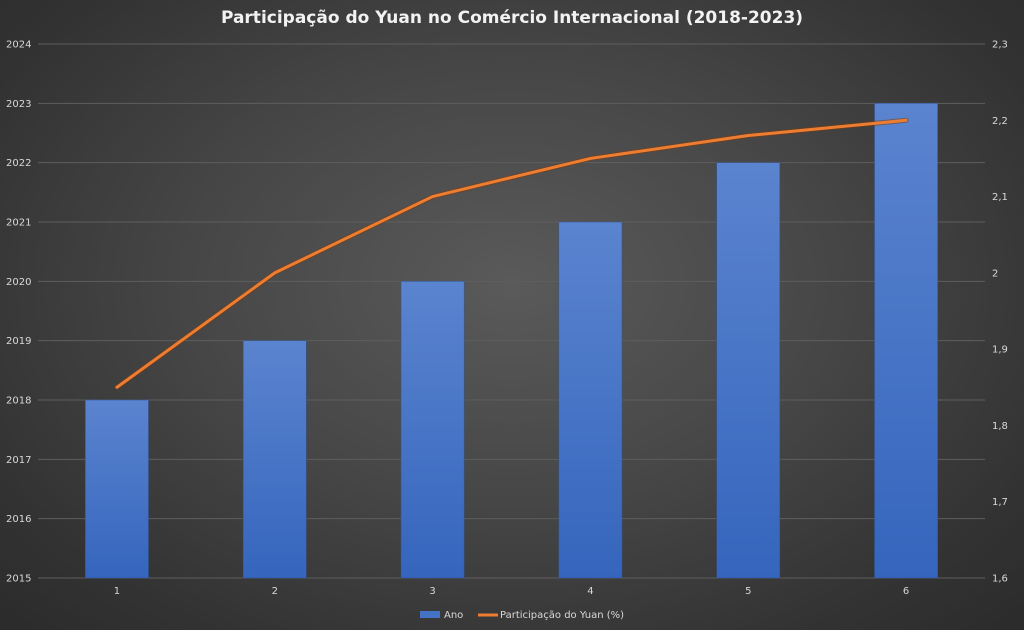 The width and height of the screenshot is (1024, 630). Describe the element at coordinates (117, 591) in the screenshot. I see `x-tick-label: 1` at that location.